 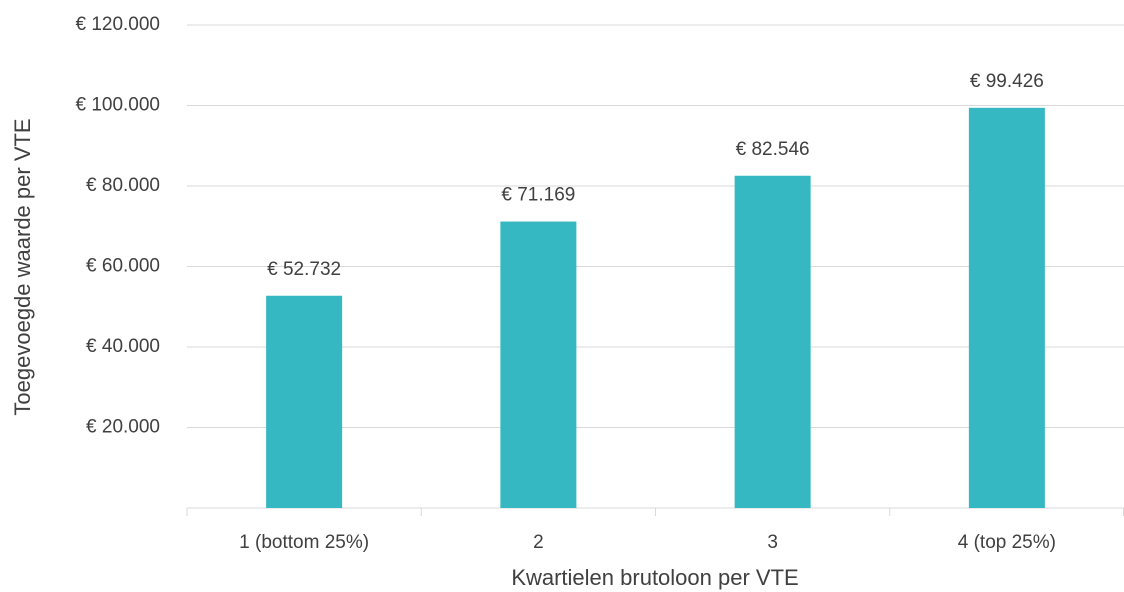 I want to click on x-tick-label: 3, so click(x=772, y=542).